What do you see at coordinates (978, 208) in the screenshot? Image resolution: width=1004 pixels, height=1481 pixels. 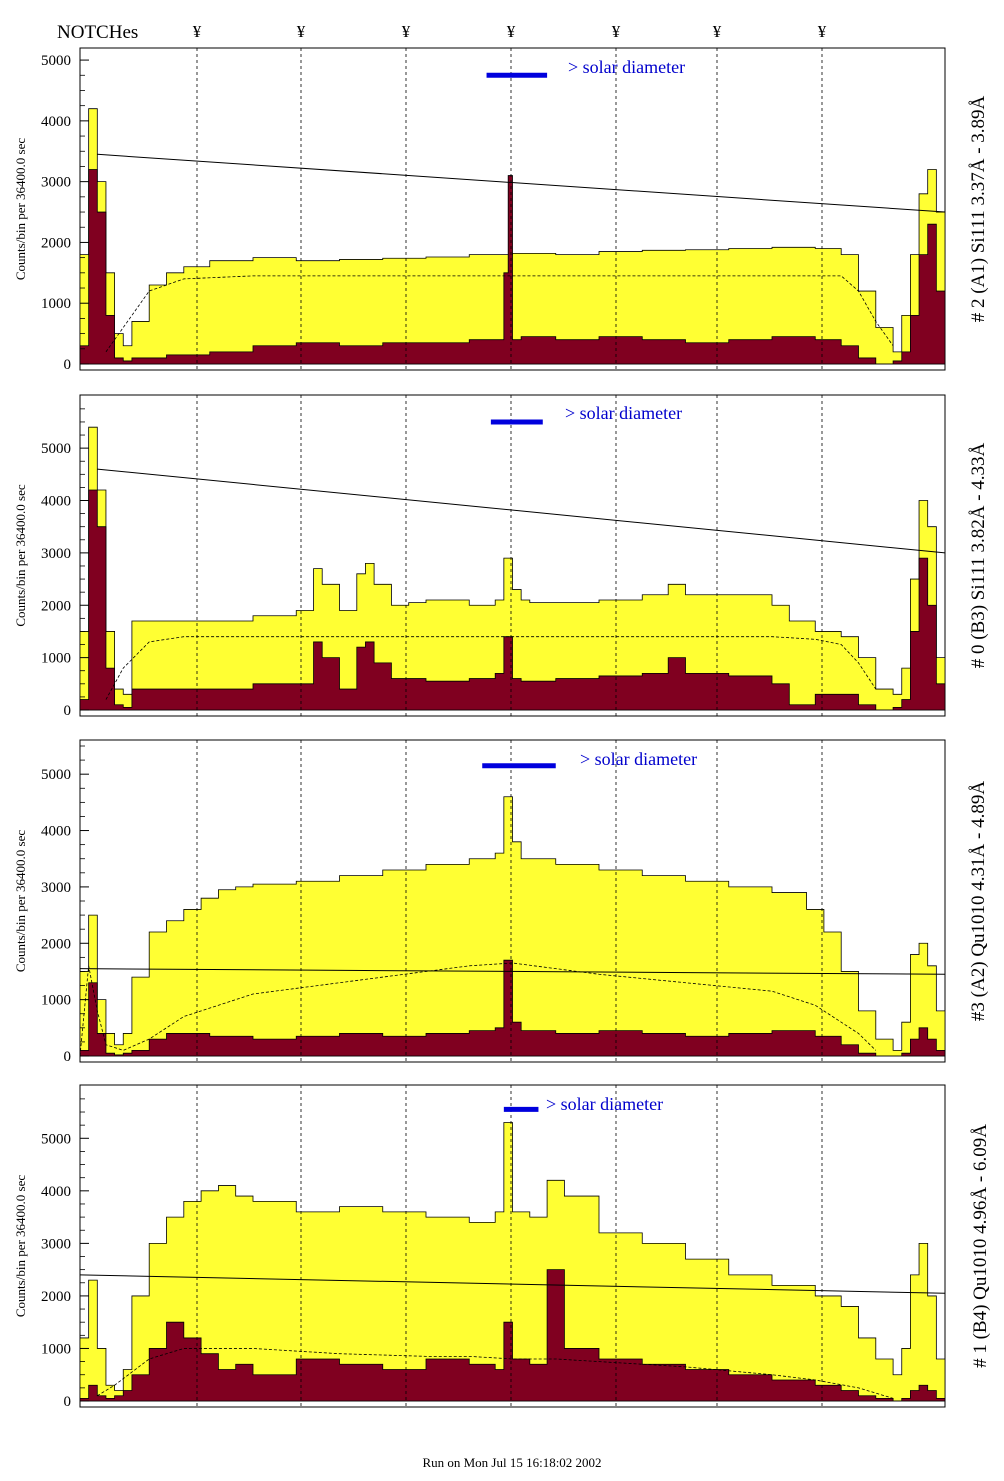 I see `panel-title: # 2 (A1) Si111 3.37Å - 3.89Å` at bounding box center [978, 208].